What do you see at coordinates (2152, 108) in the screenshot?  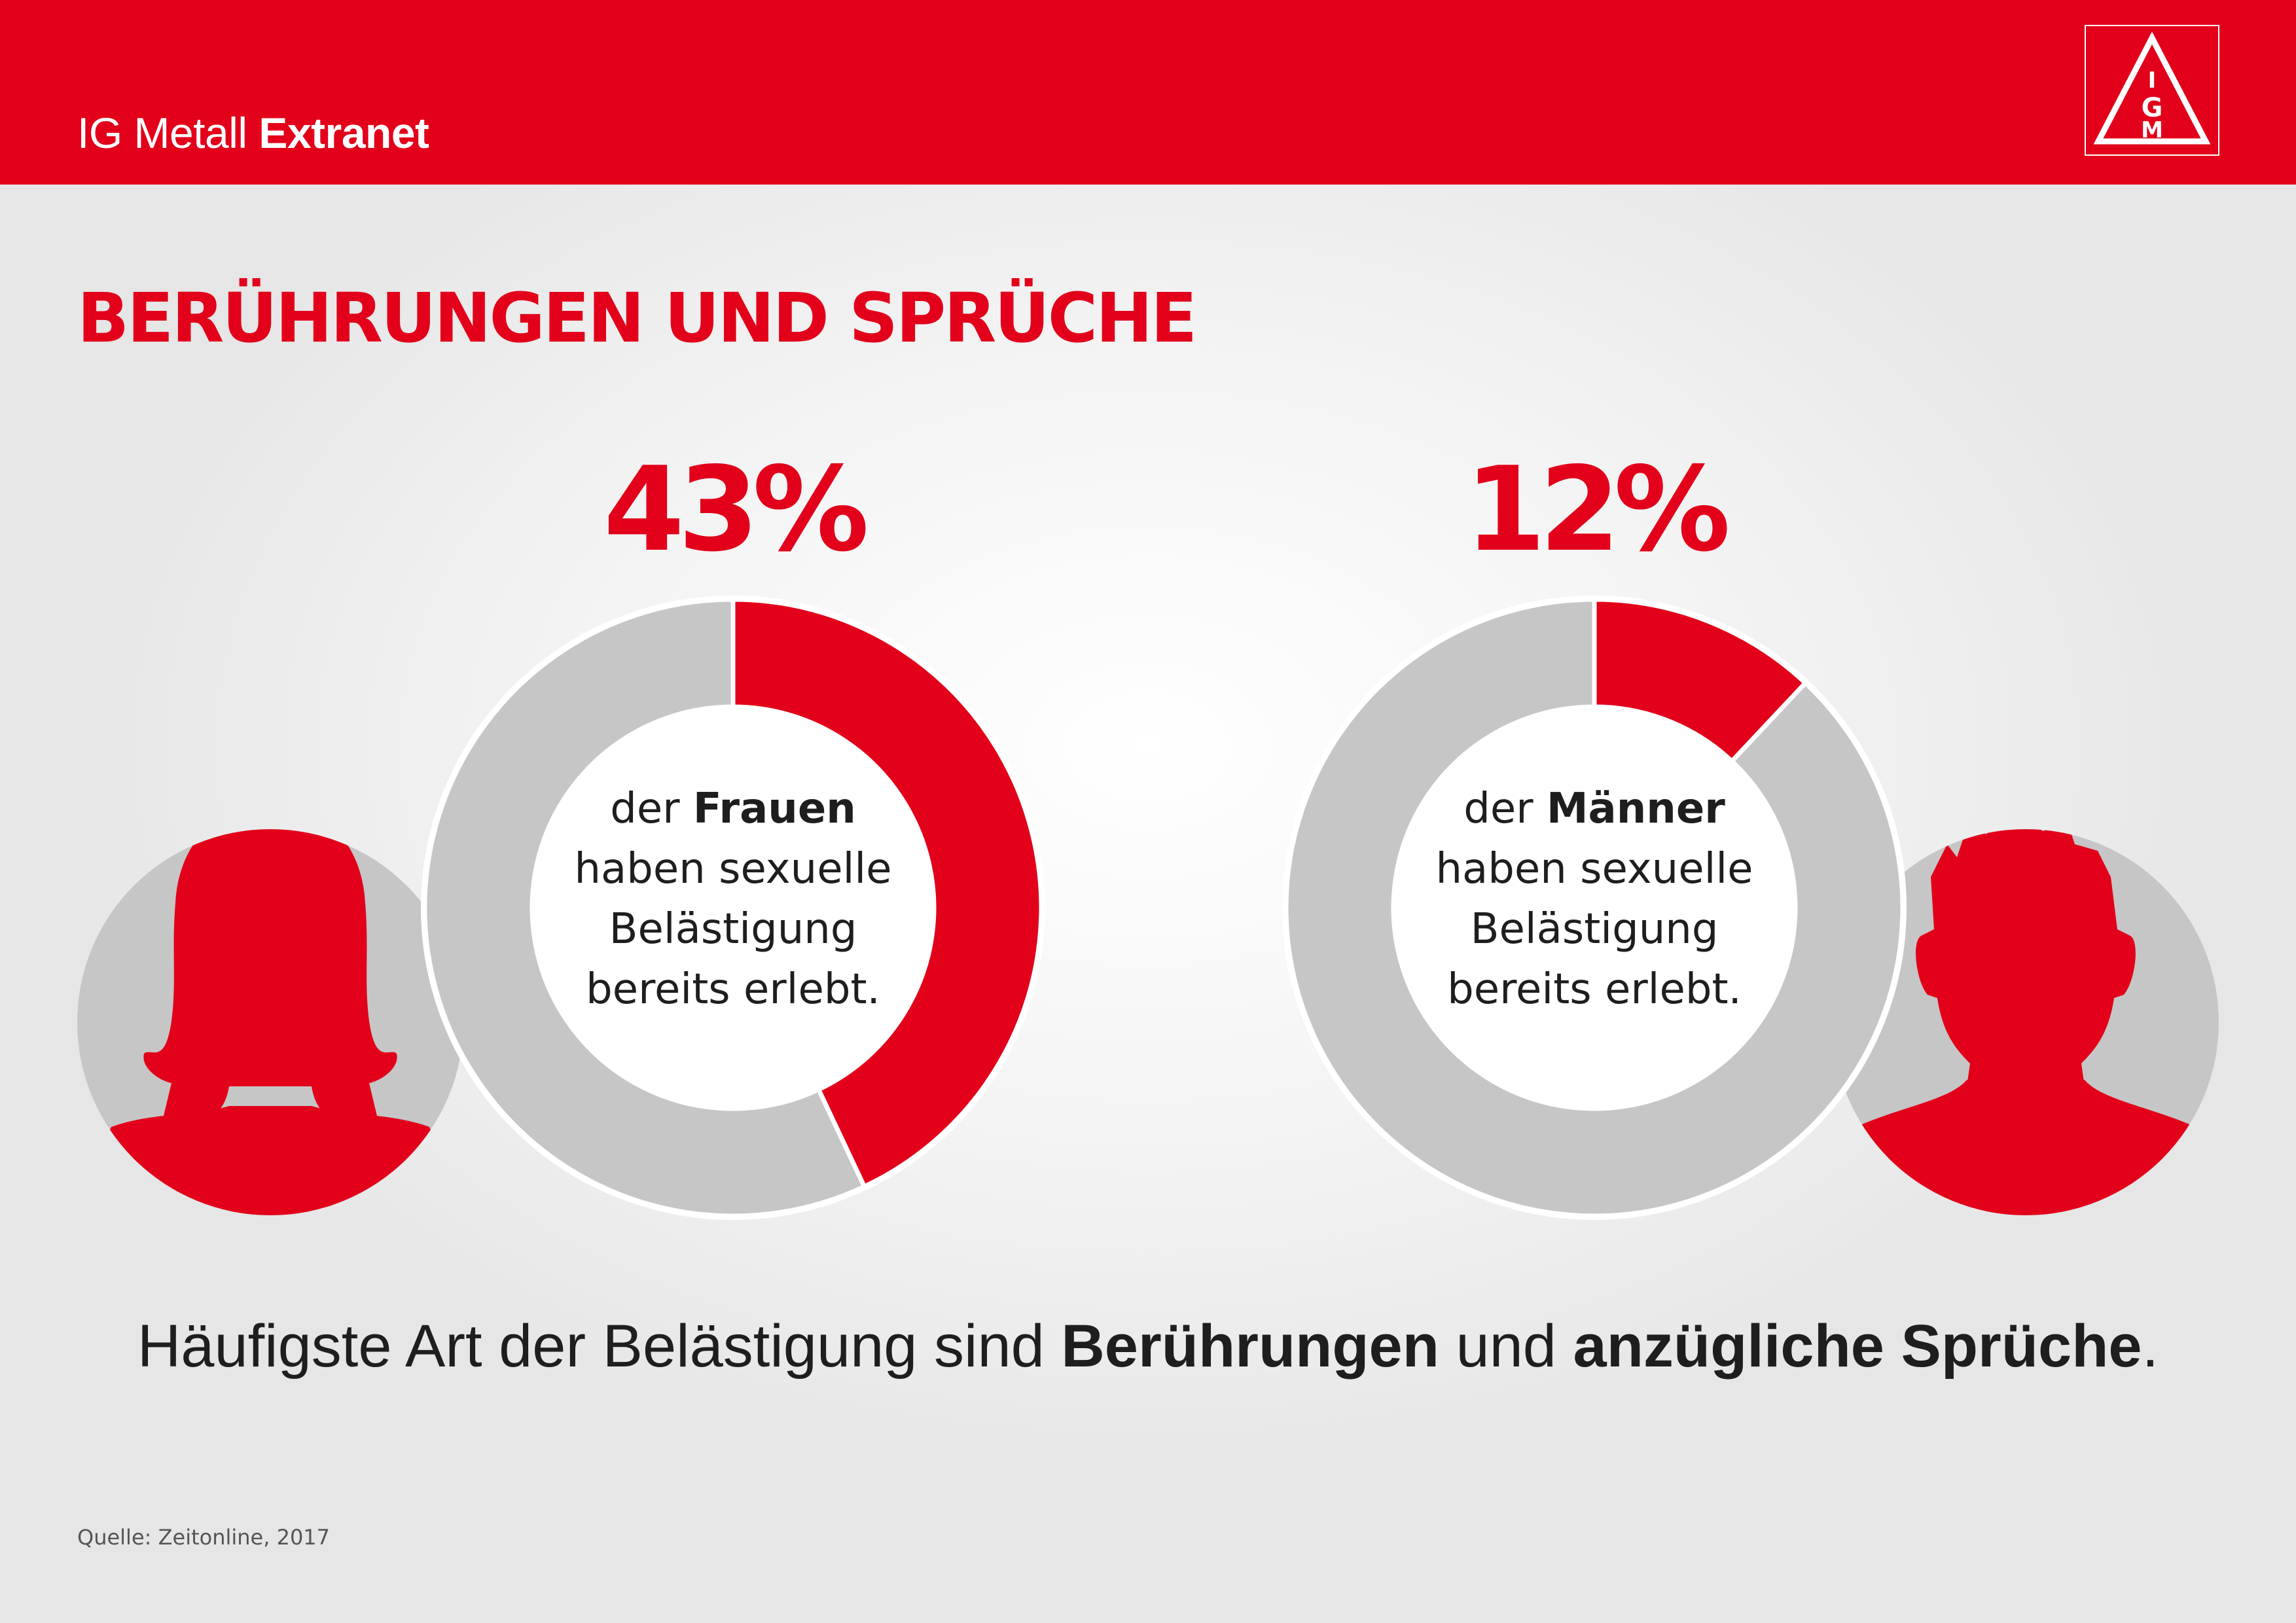 I see `logo-letter-g: G` at bounding box center [2152, 108].